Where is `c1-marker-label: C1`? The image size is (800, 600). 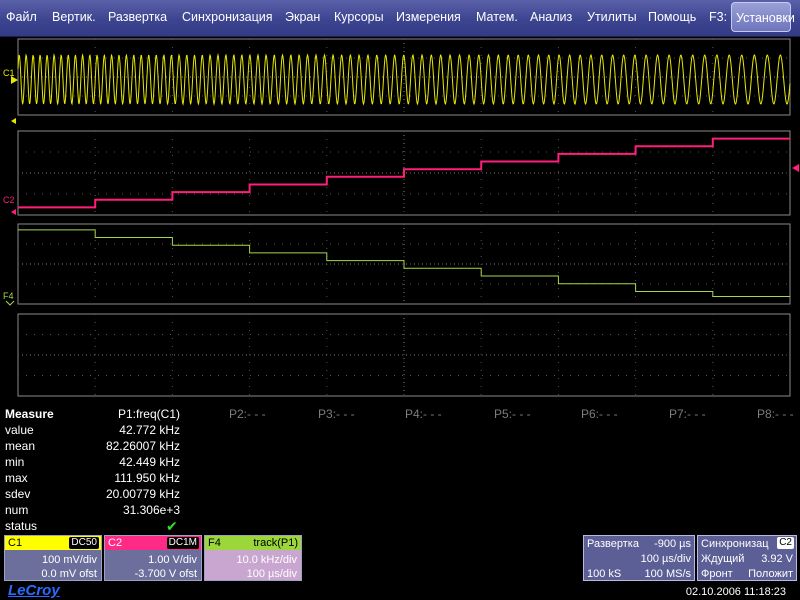 c1-marker-label: C1 is located at coordinates (9, 73).